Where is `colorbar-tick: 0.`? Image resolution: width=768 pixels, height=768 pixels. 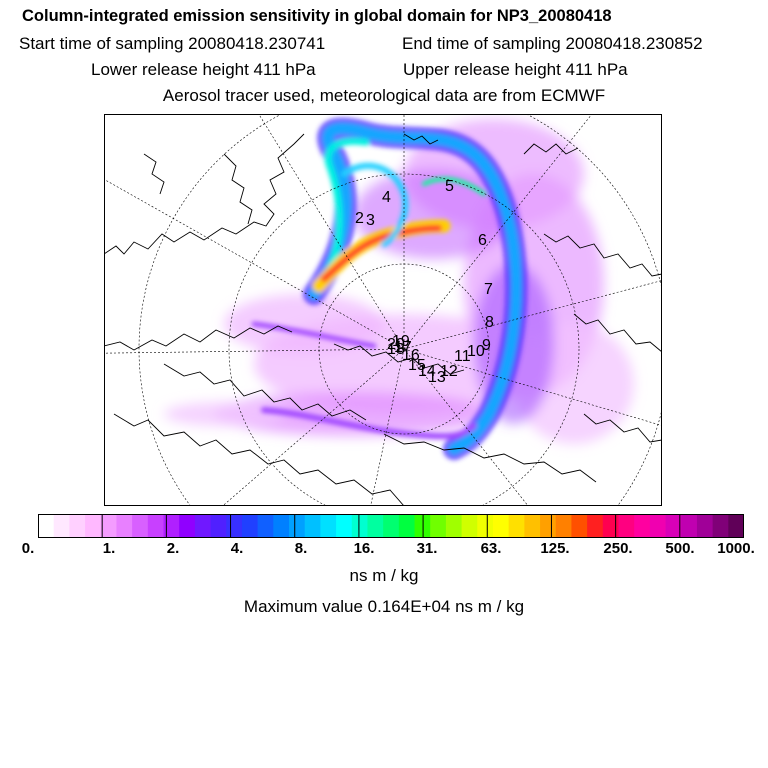
colorbar-tick: 0. is located at coordinates (28, 548).